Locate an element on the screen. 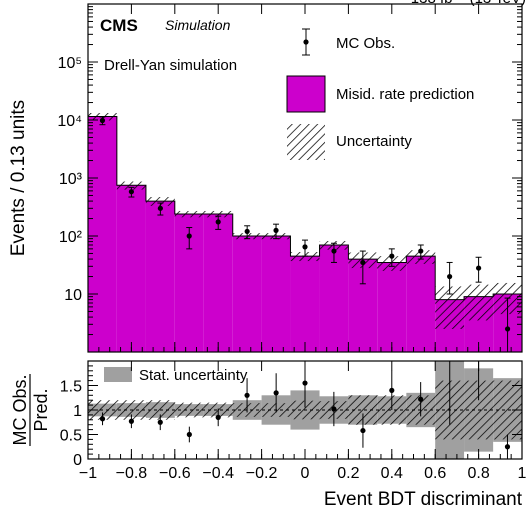 The image size is (526, 518). ratio-y-label-denominator: Pred. is located at coordinates (41, 409).